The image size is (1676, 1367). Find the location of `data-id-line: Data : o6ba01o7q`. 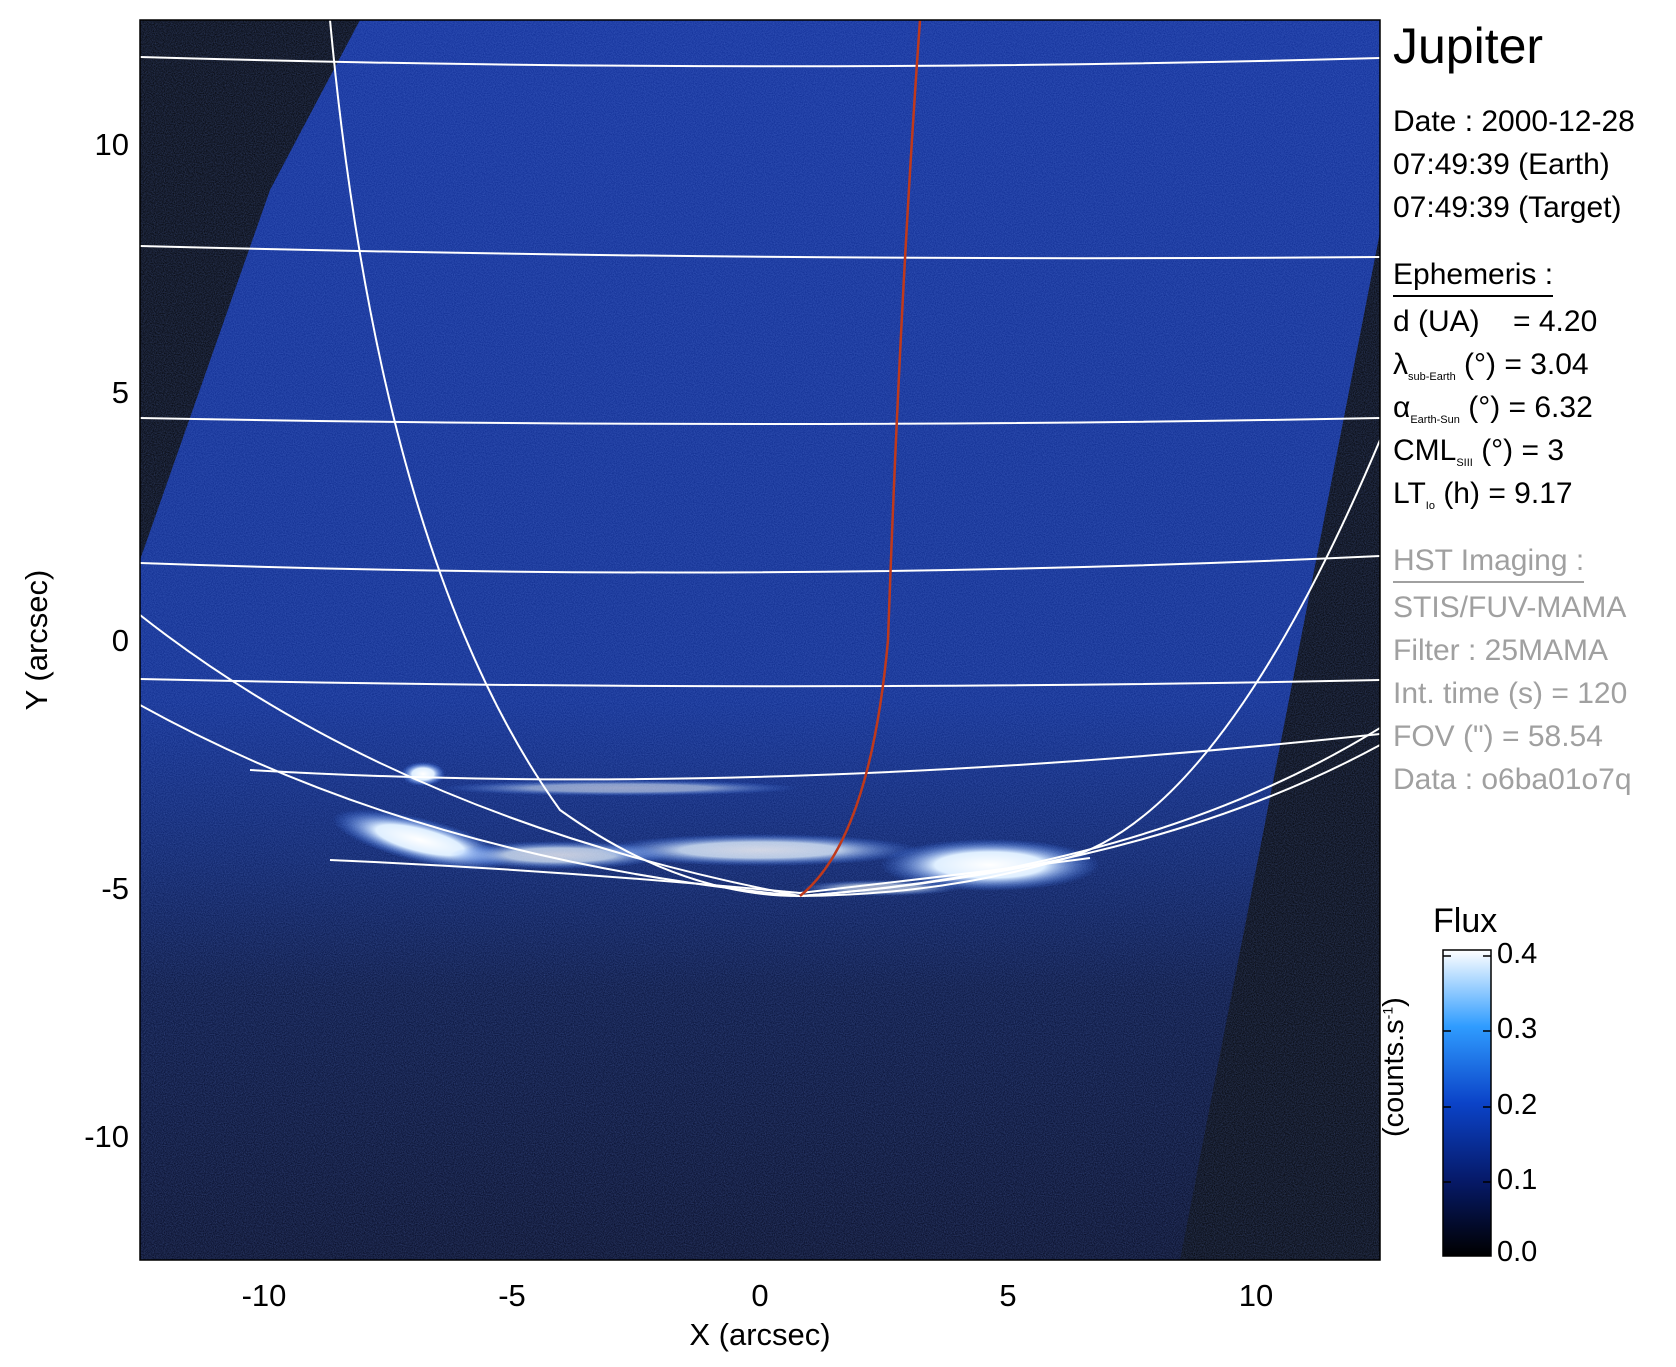

data-id-line: Data : o6ba01o7q is located at coordinates (1512, 779).